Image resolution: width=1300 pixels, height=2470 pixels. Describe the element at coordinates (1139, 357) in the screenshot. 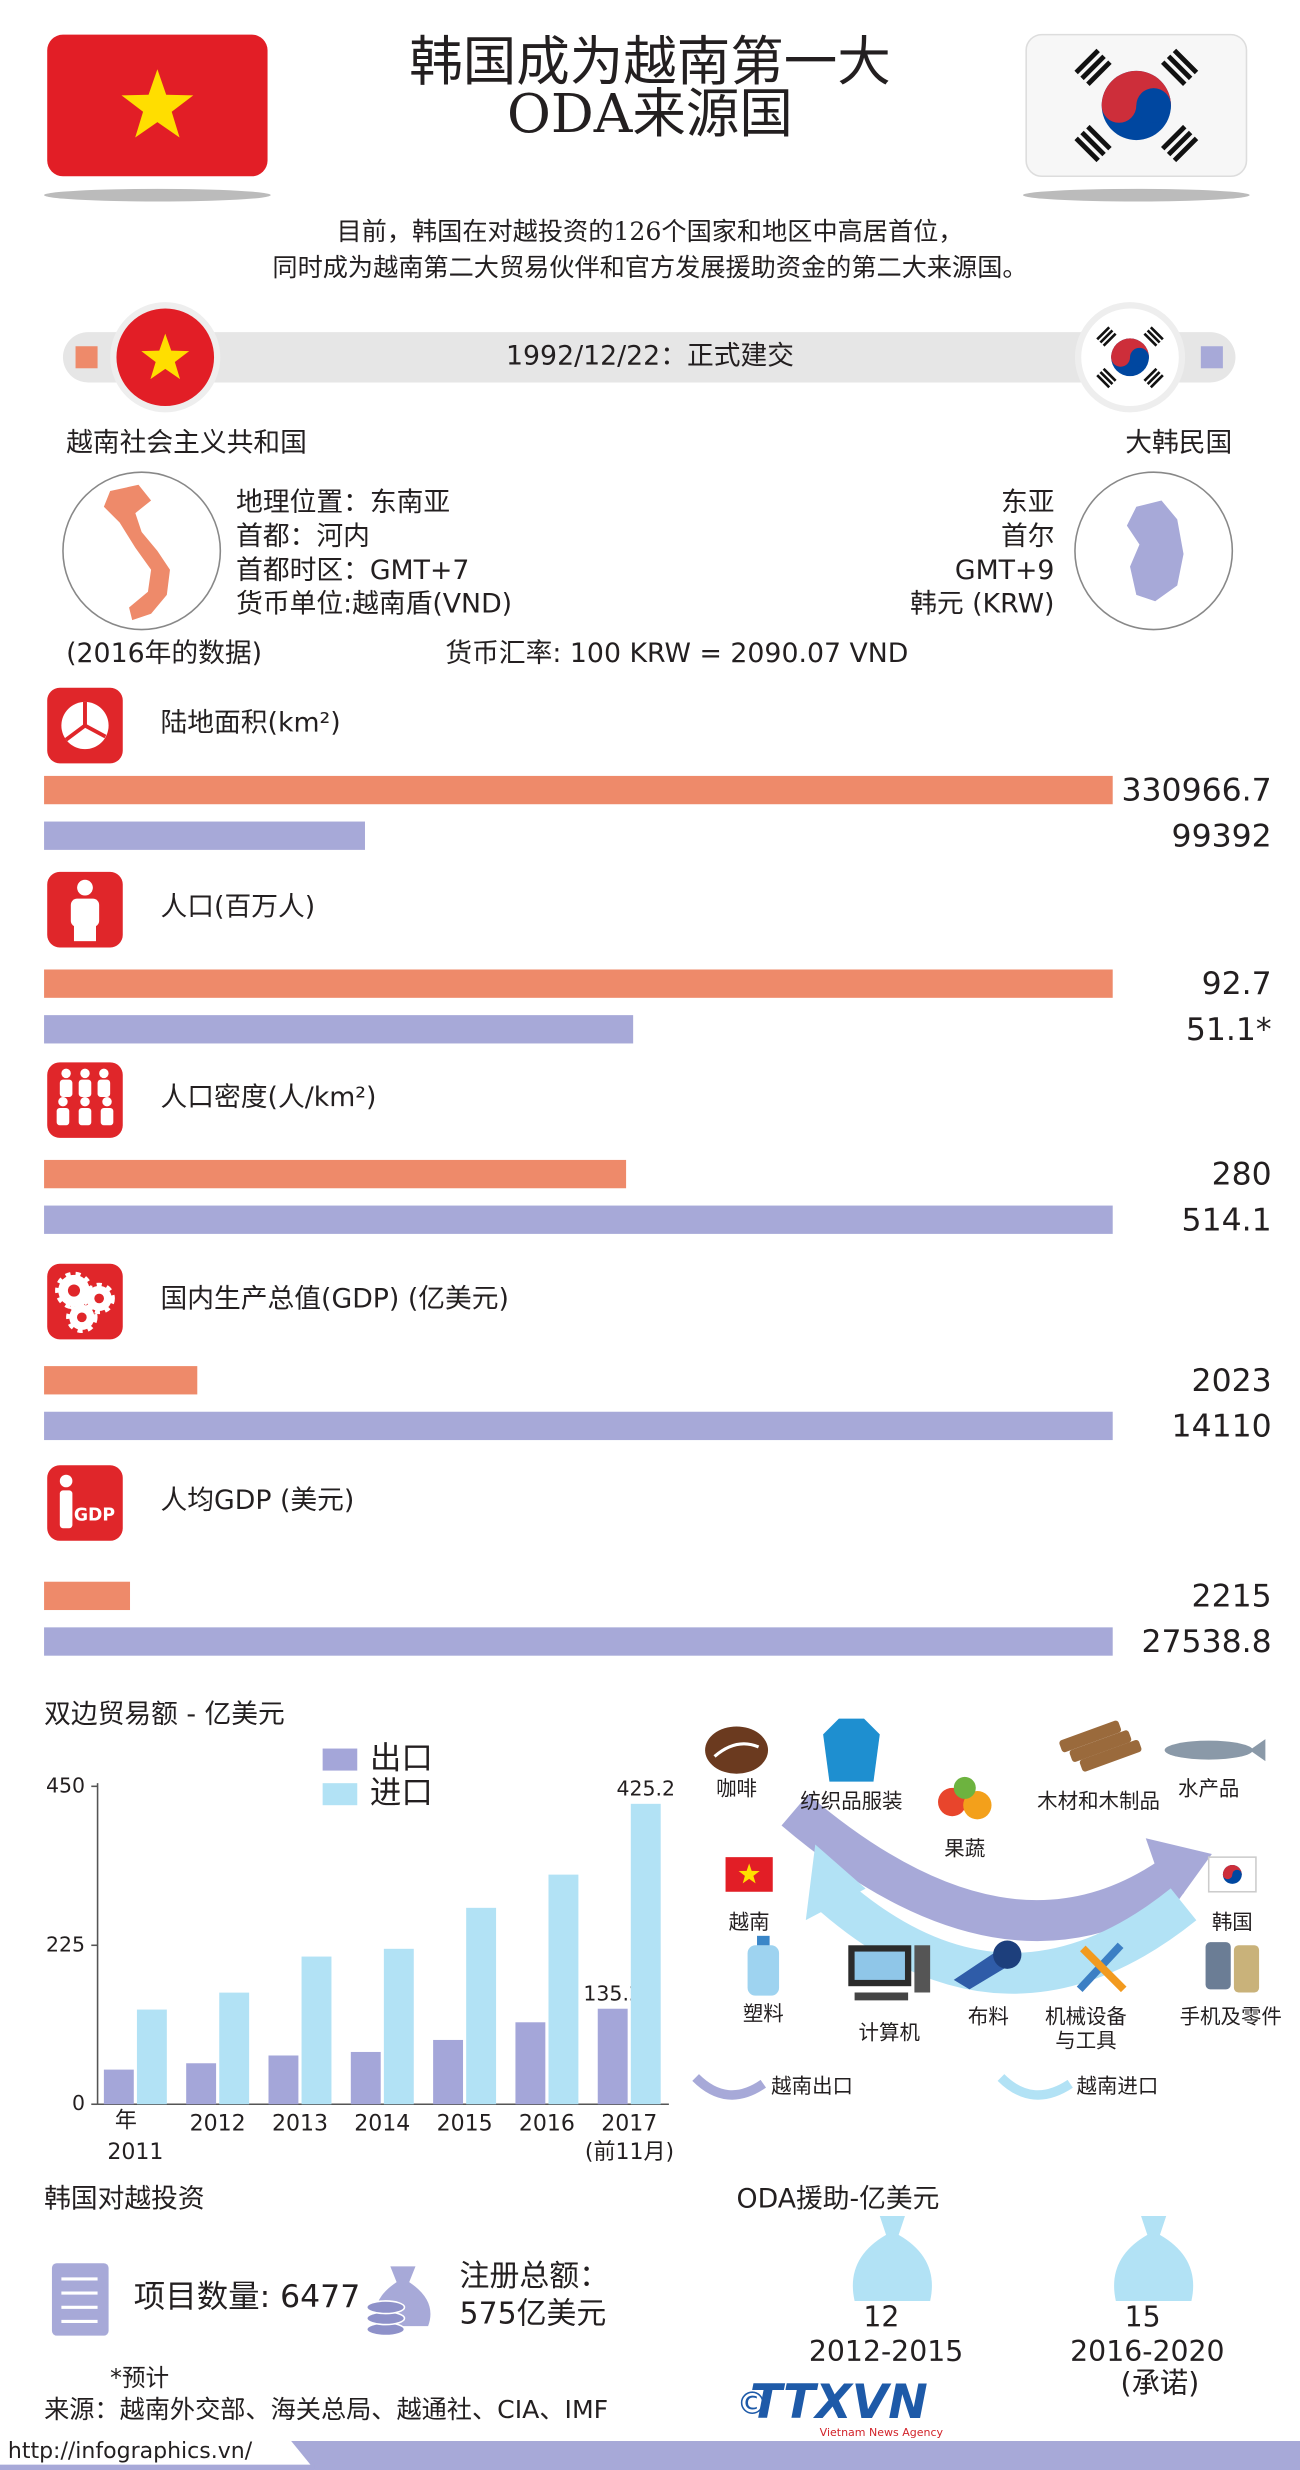

I see `taeguk-blue-small` at that location.